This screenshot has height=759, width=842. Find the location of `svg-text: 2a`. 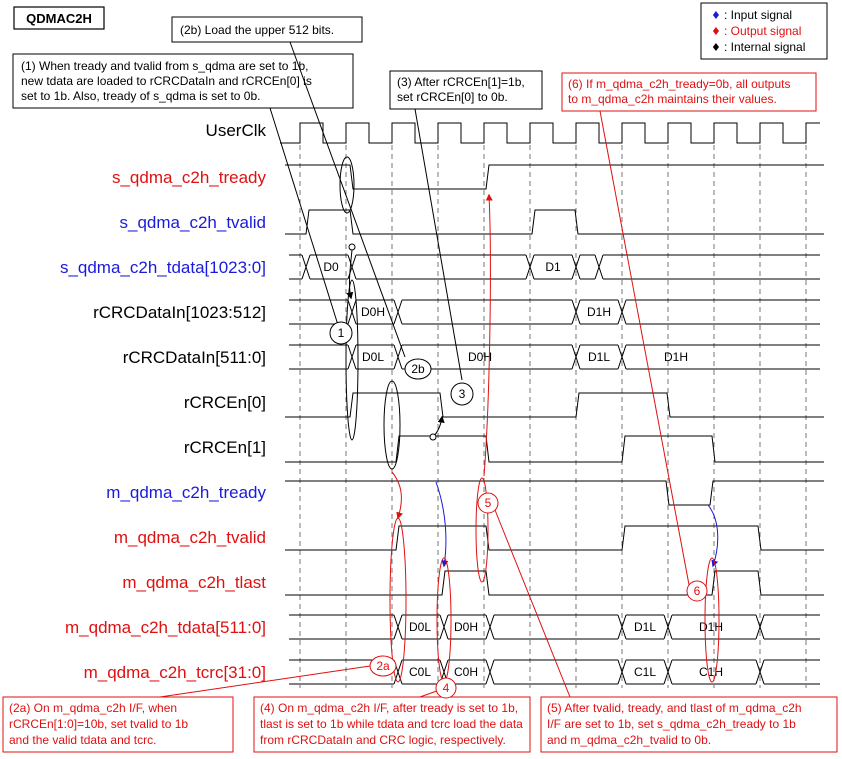

svg-text: 2a is located at coordinates (383, 666).